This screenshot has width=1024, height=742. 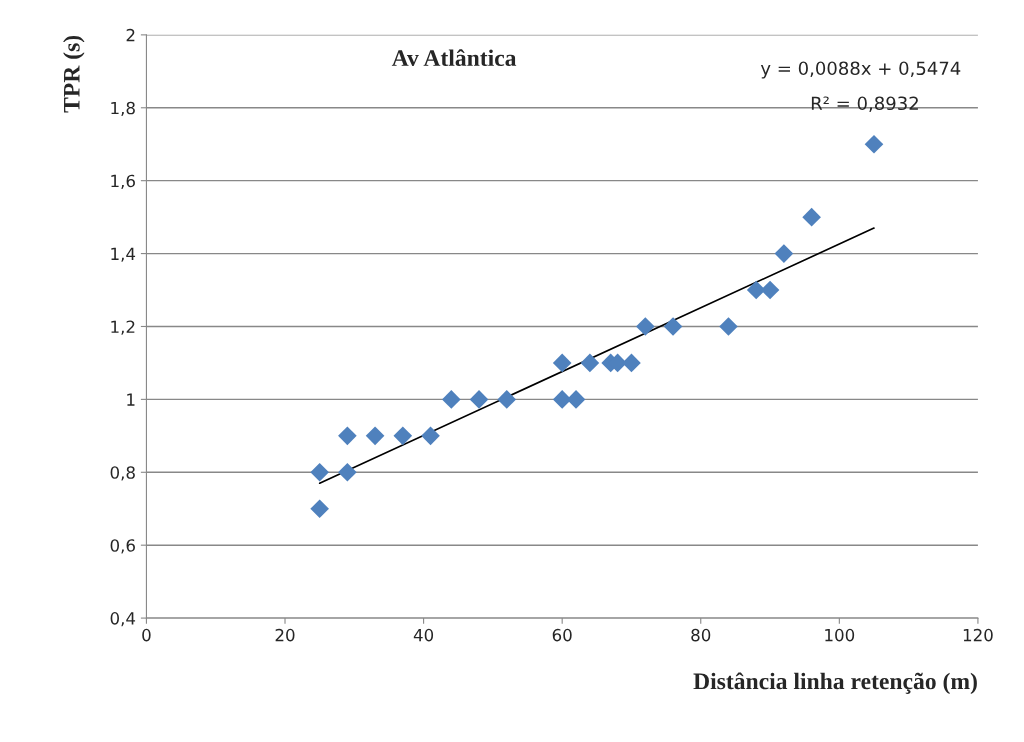 What do you see at coordinates (146, 635) in the screenshot?
I see `x-tick-label: 0` at bounding box center [146, 635].